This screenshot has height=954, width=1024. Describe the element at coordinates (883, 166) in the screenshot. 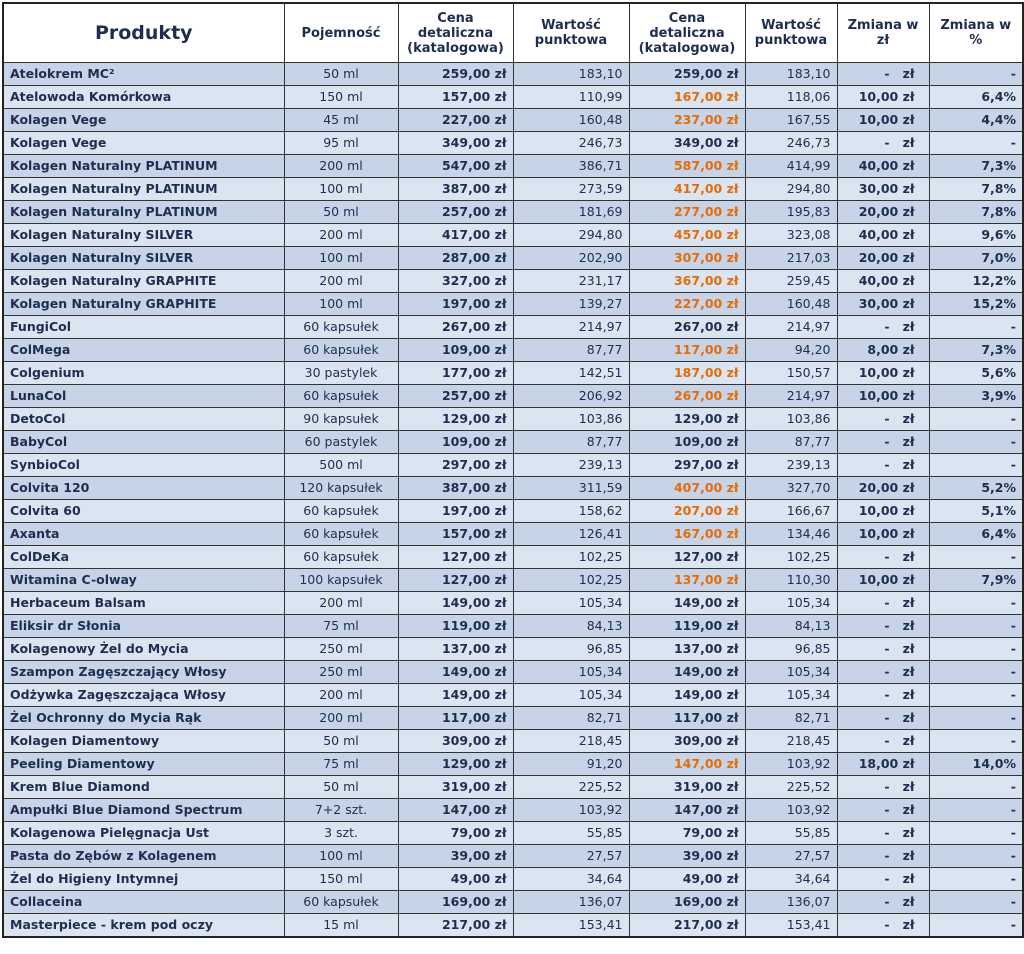

I see `cell: 40,00 zł` at that location.